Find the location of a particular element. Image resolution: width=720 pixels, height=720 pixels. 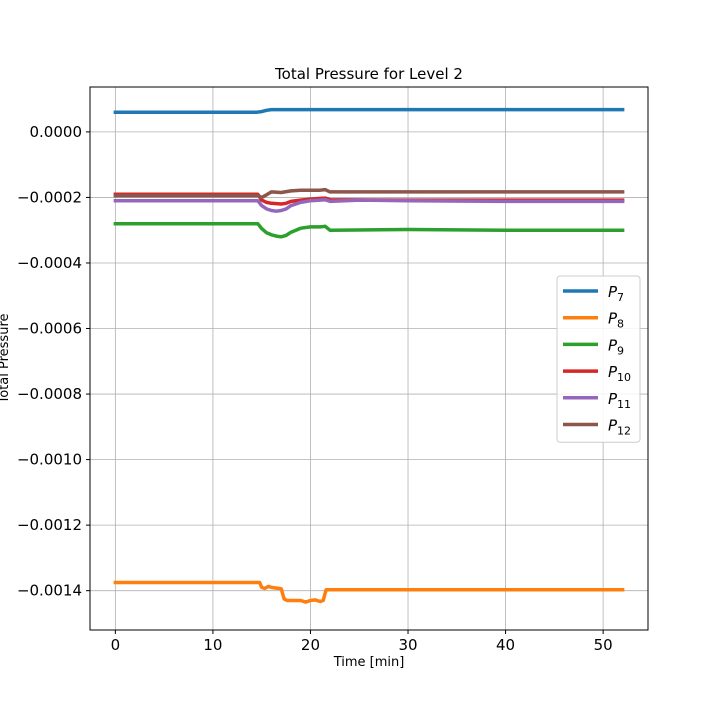

legend-entry-p8: P8 is located at coordinates (593, 320).